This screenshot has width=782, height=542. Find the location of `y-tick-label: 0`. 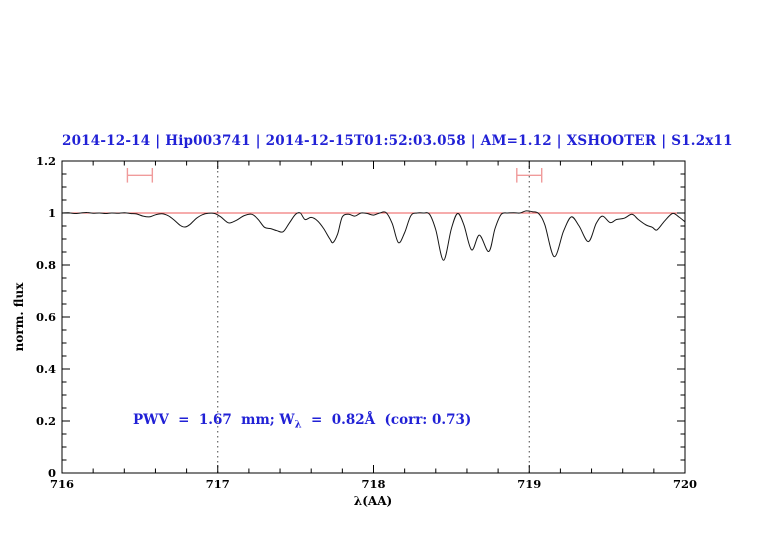

y-tick-label: 0 is located at coordinates (52, 473).